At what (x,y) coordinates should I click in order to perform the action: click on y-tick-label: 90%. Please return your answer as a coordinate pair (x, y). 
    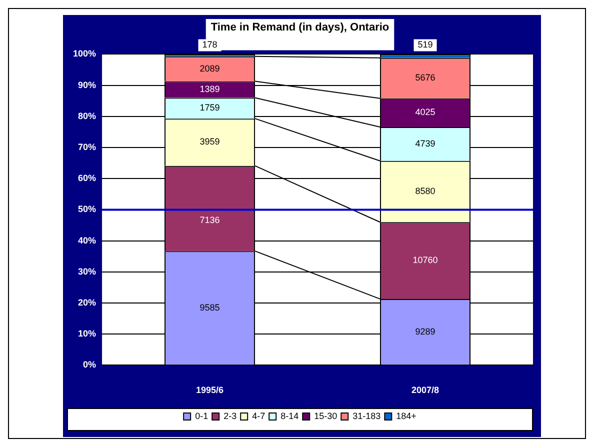
    Looking at the image, I should click on (87, 85).